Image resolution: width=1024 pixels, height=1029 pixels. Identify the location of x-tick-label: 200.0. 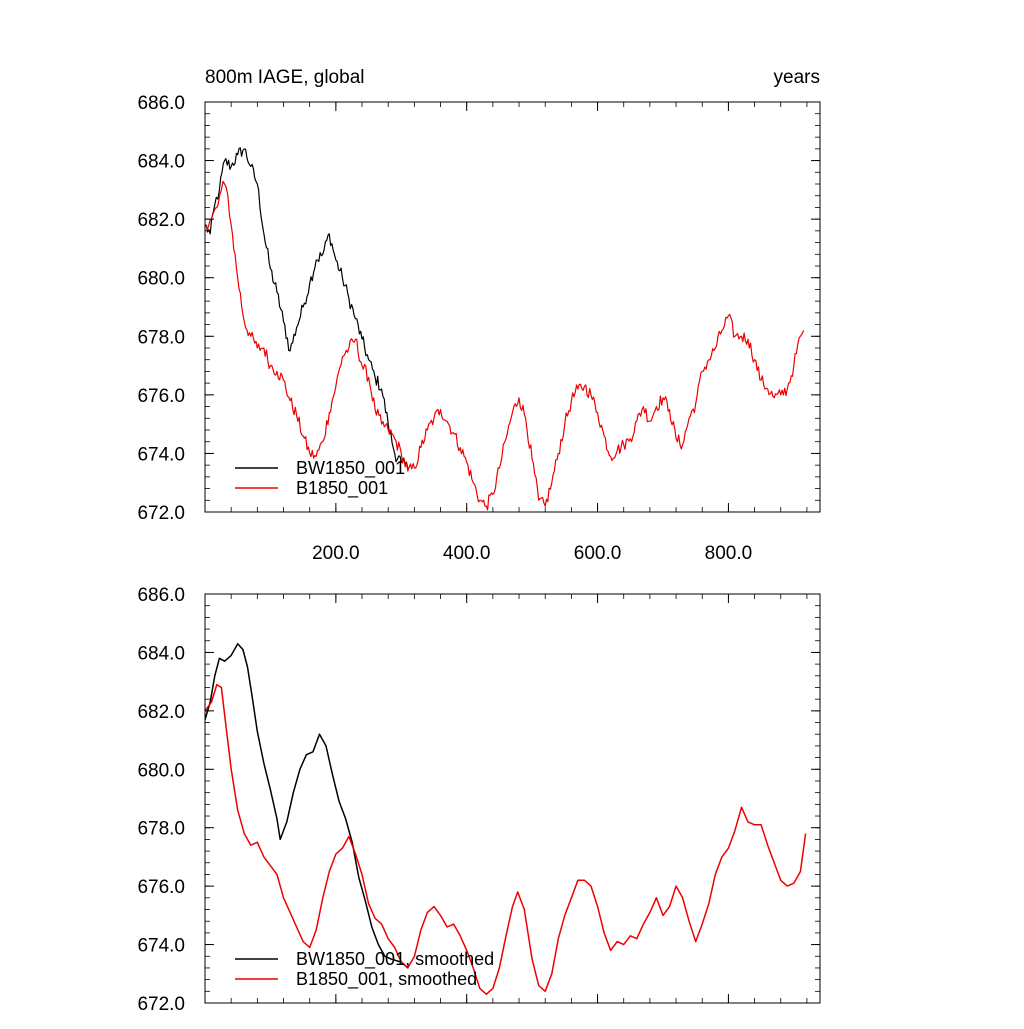
(336, 553).